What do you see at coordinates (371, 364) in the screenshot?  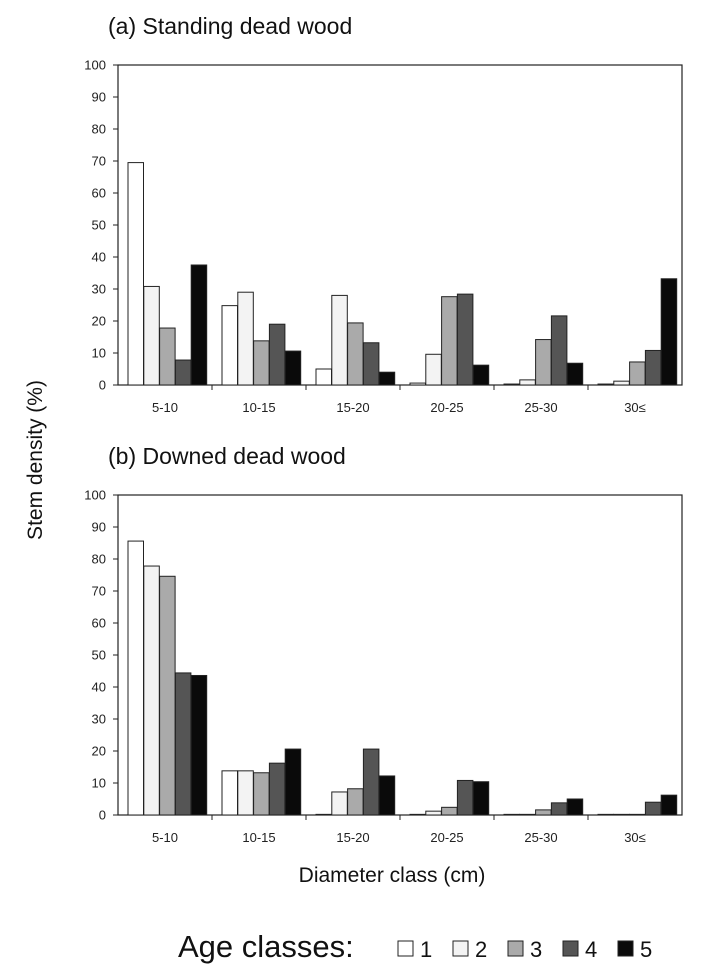 I see `bar-standing-15-20-age4` at bounding box center [371, 364].